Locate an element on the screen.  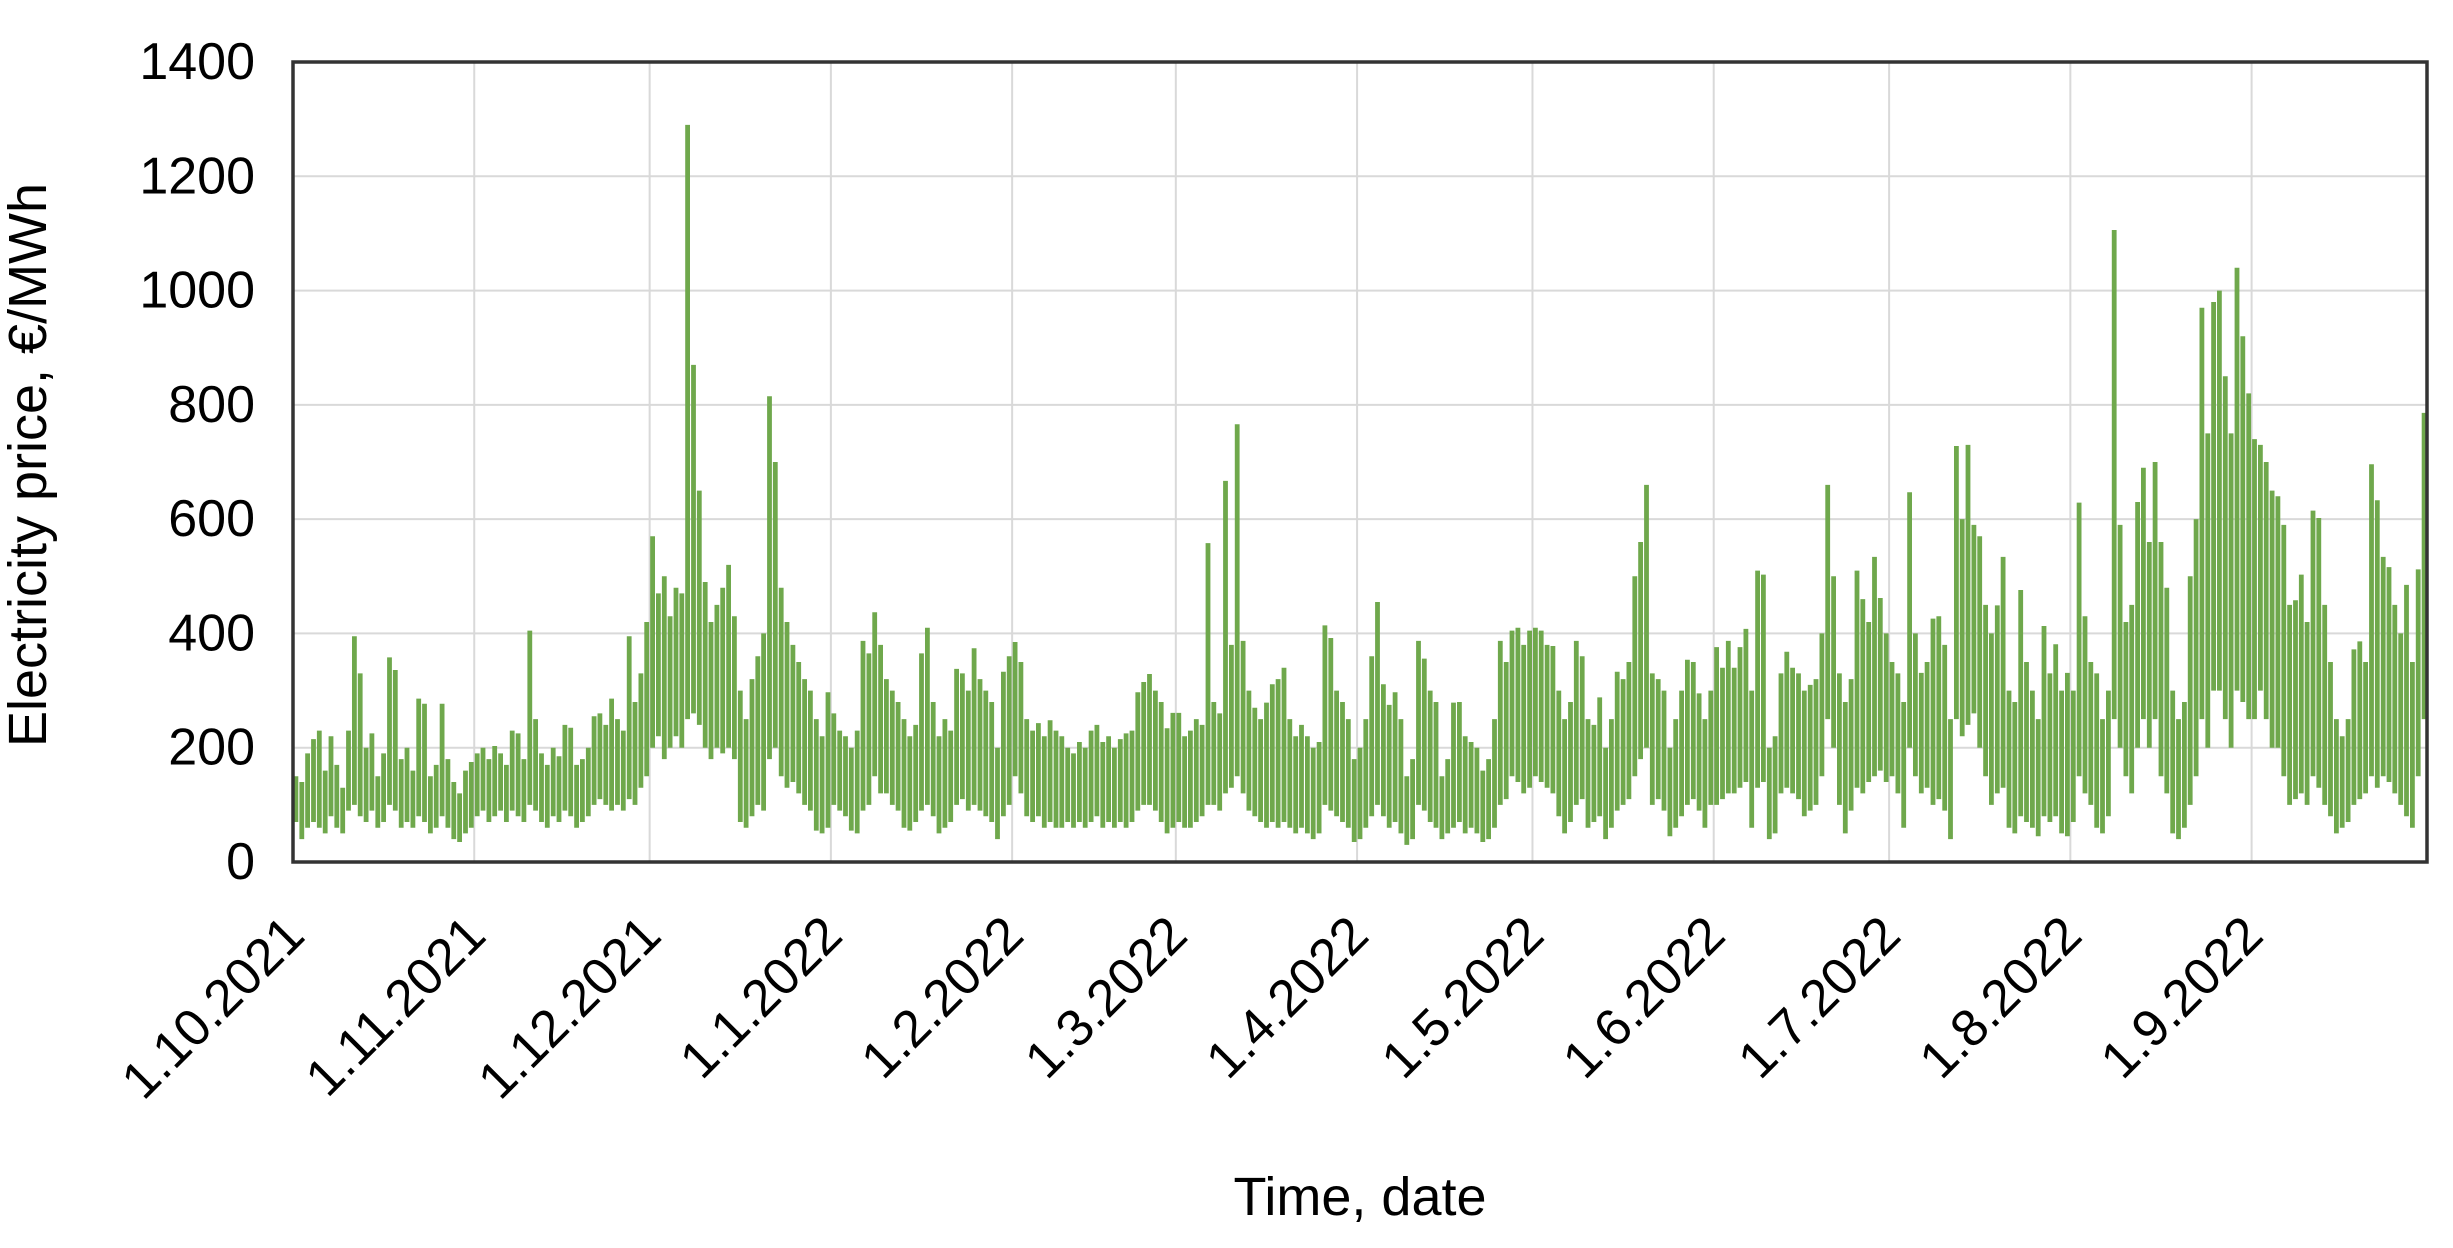
y-tick-label: 800 is located at coordinates (211, 405).